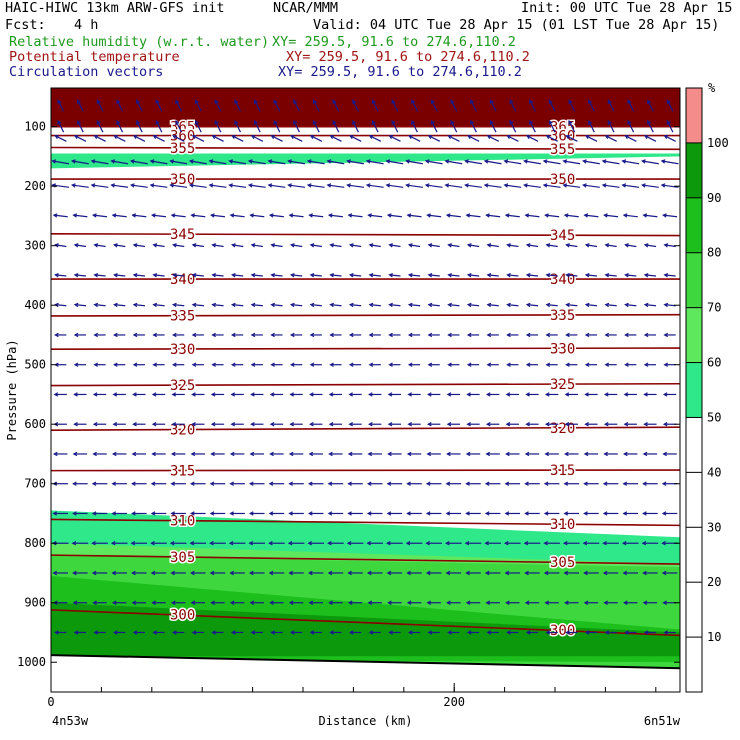 The image size is (740, 740). Describe the element at coordinates (35, 186) in the screenshot. I see `y-tick-label-200: 200` at that location.